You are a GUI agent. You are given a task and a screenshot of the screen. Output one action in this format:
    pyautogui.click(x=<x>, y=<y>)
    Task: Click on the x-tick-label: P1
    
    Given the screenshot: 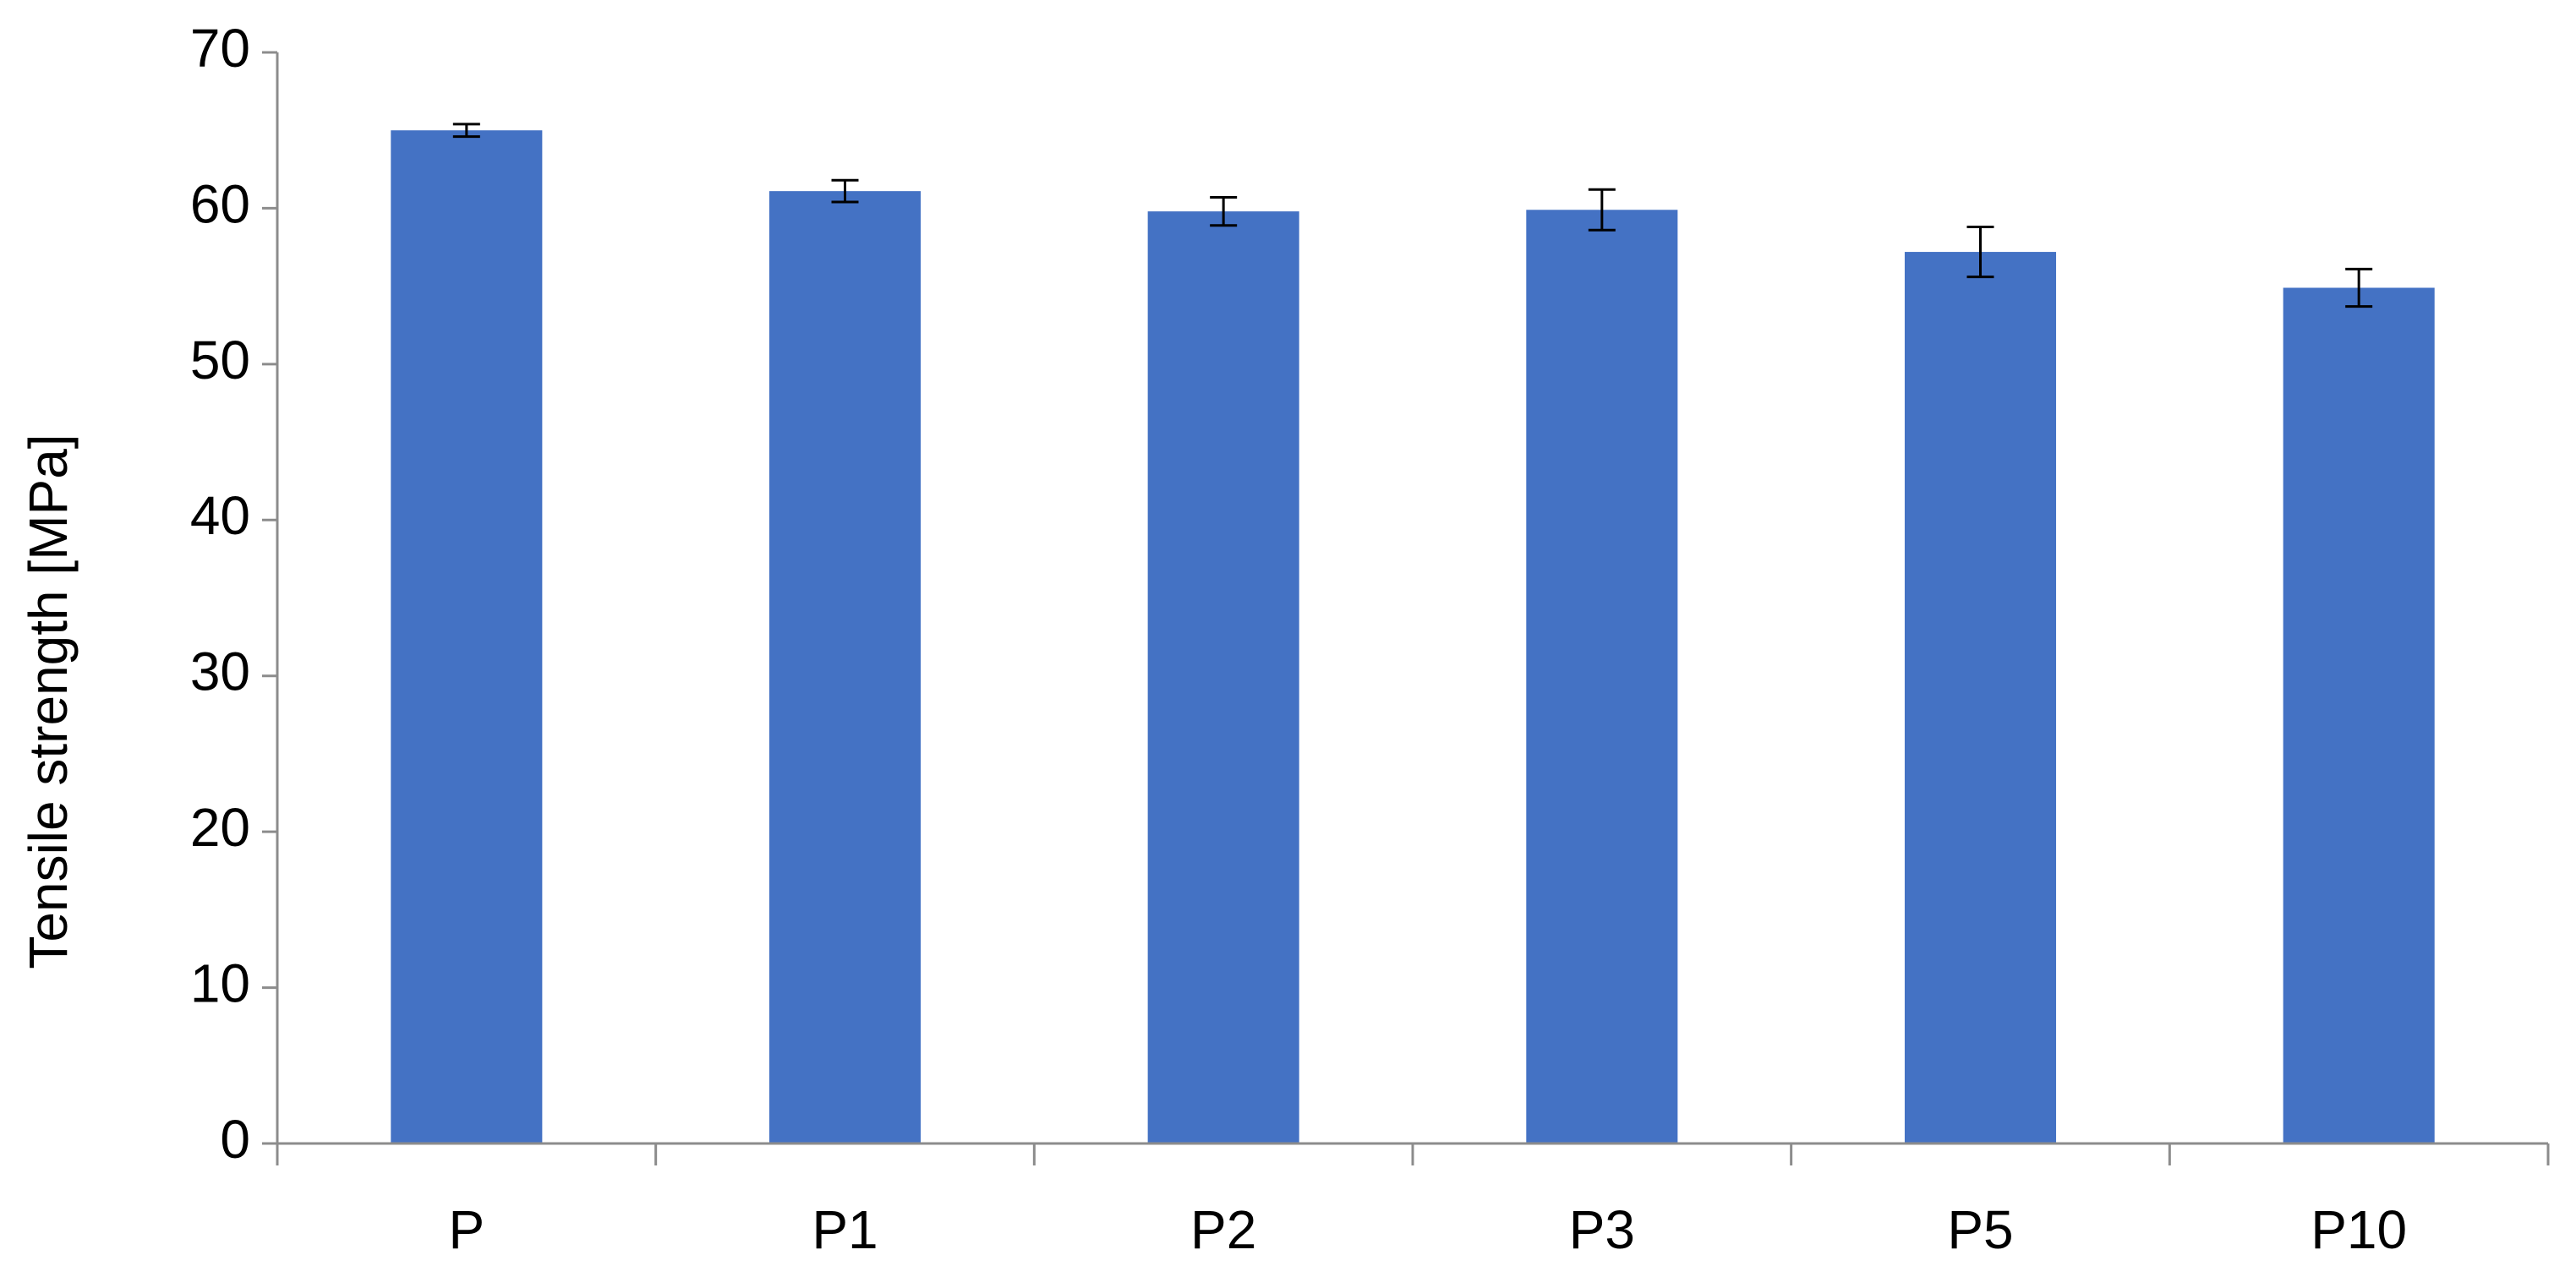 What is the action you would take?
    pyautogui.click(x=845, y=1229)
    